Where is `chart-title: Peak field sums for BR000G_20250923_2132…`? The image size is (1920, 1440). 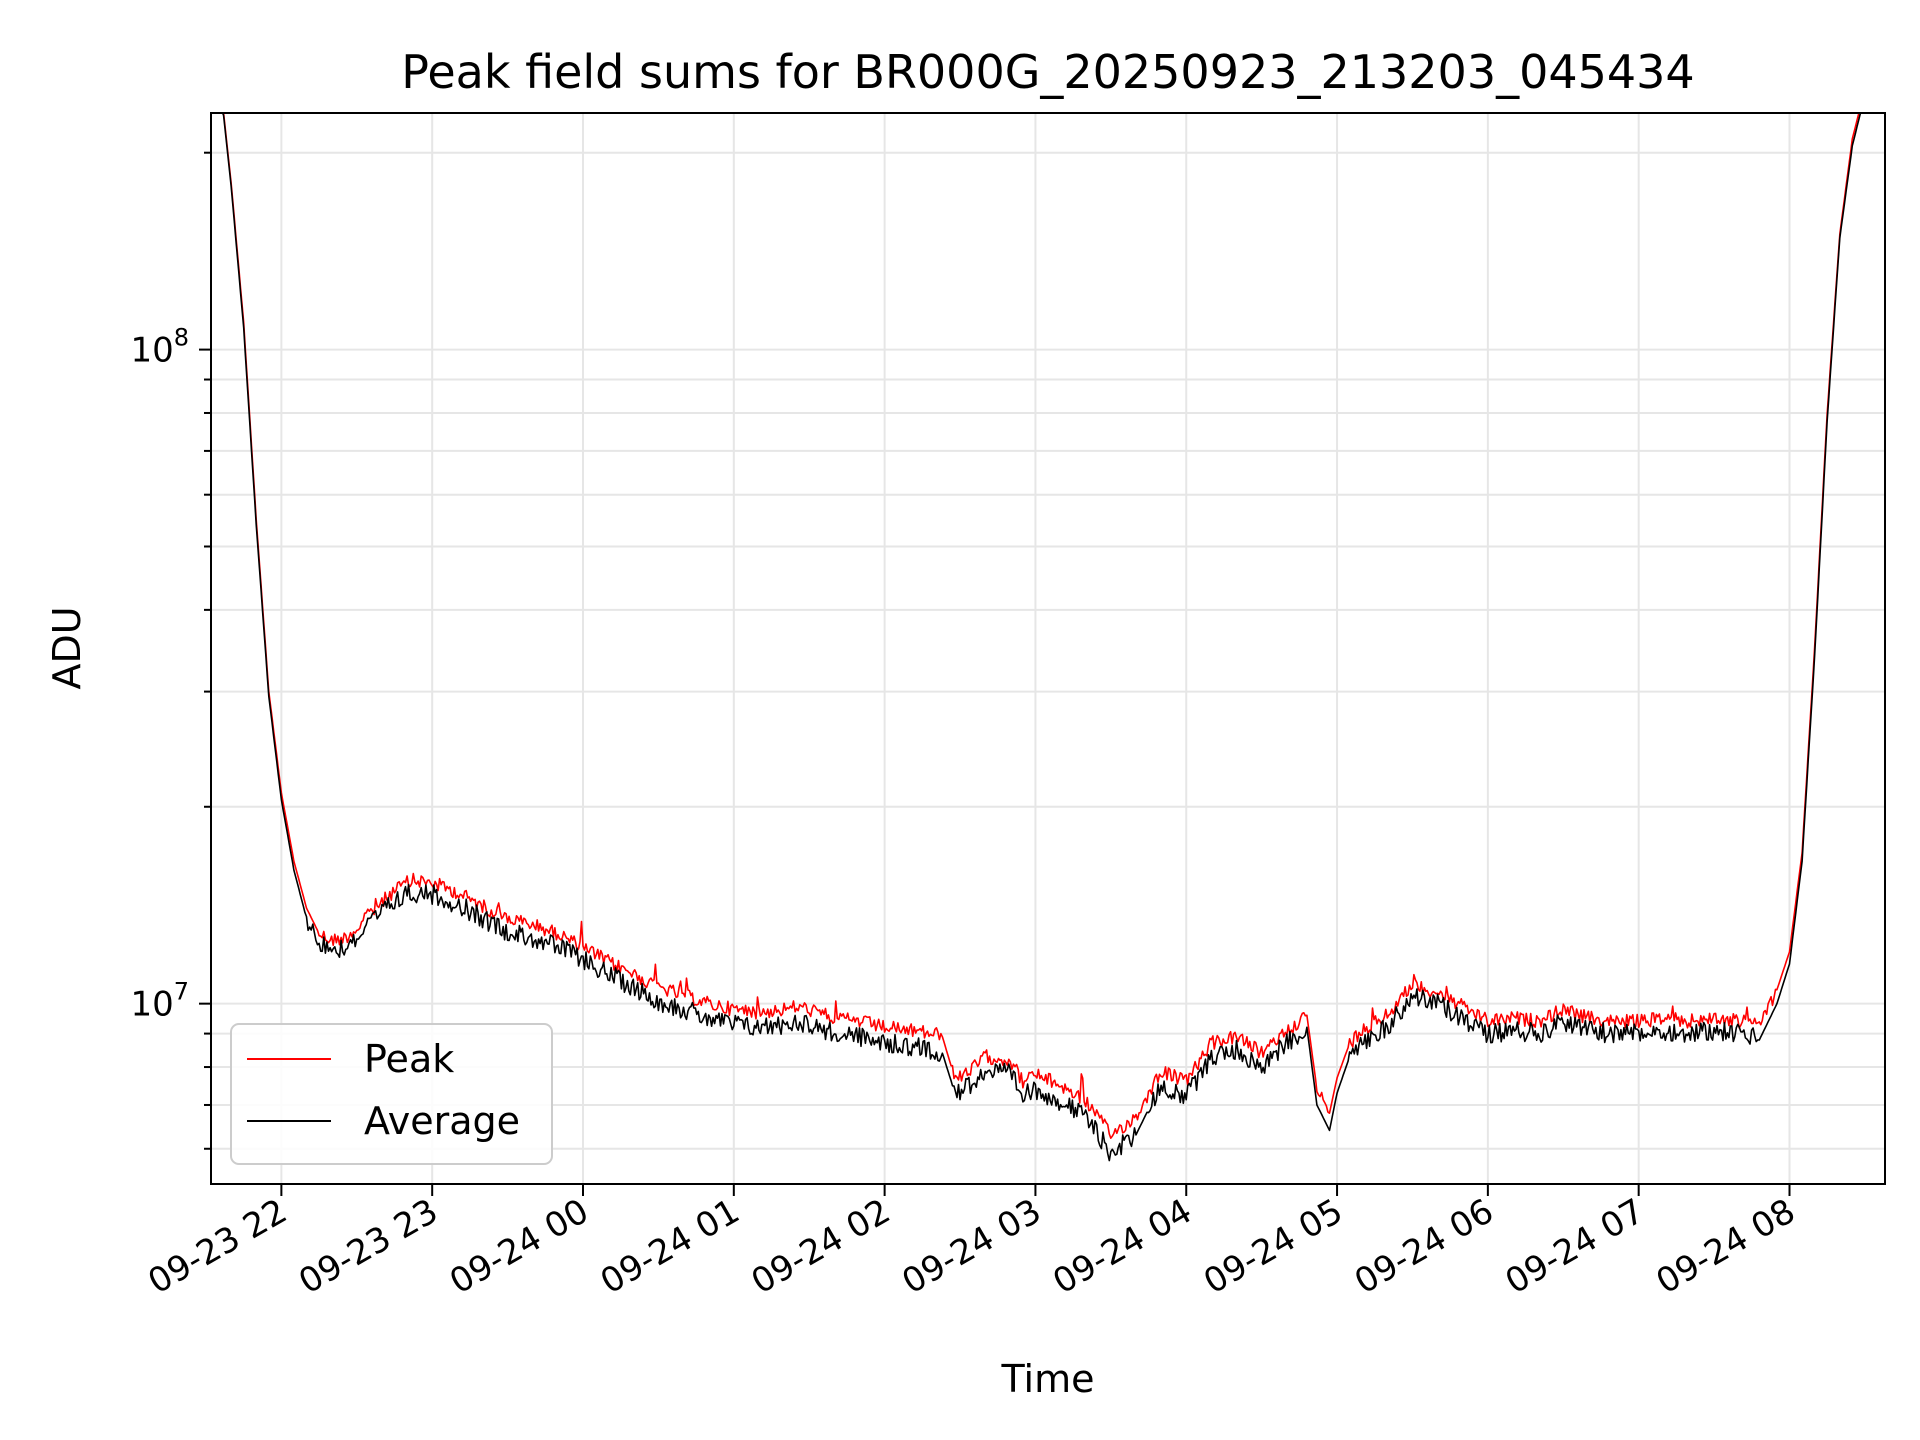
chart-title: Peak field sums for BR000G_20250923_2132… is located at coordinates (1047, 72).